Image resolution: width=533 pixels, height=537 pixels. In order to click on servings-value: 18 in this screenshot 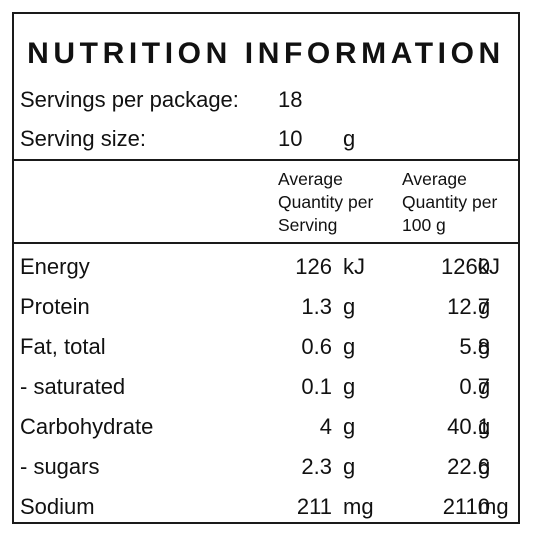, I will do `click(290, 99)`.